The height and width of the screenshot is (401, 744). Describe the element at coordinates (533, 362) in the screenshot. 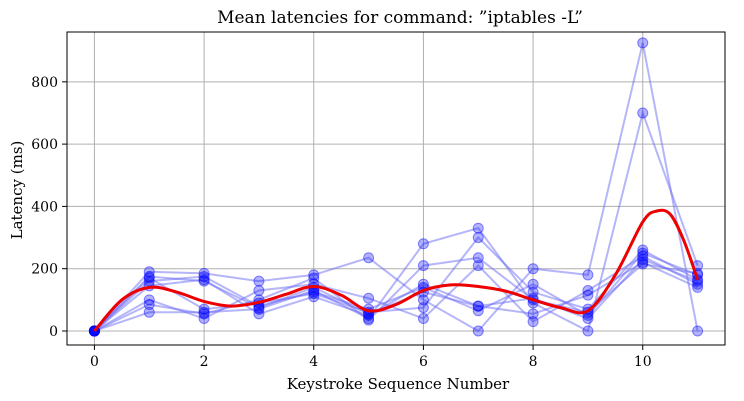

I see `x-tick-label: 8` at that location.